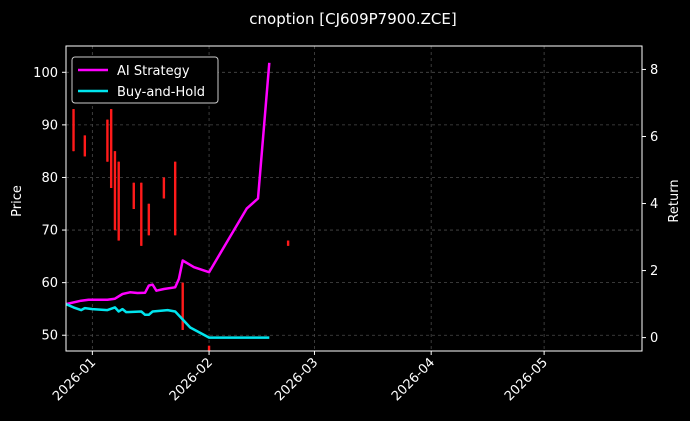 This screenshot has height=421, width=690. I want to click on y-right-tick-label: 6, so click(654, 137).